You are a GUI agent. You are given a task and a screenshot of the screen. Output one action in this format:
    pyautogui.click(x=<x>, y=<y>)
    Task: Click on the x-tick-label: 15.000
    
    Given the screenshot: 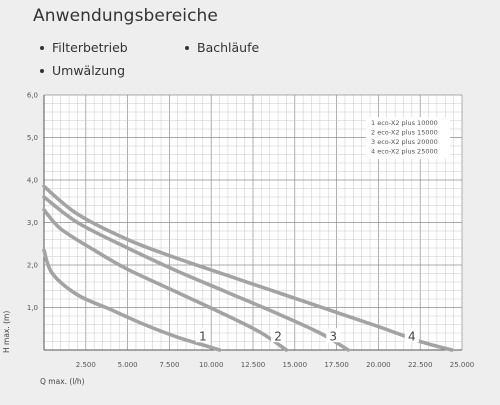 What is the action you would take?
    pyautogui.click(x=295, y=365)
    